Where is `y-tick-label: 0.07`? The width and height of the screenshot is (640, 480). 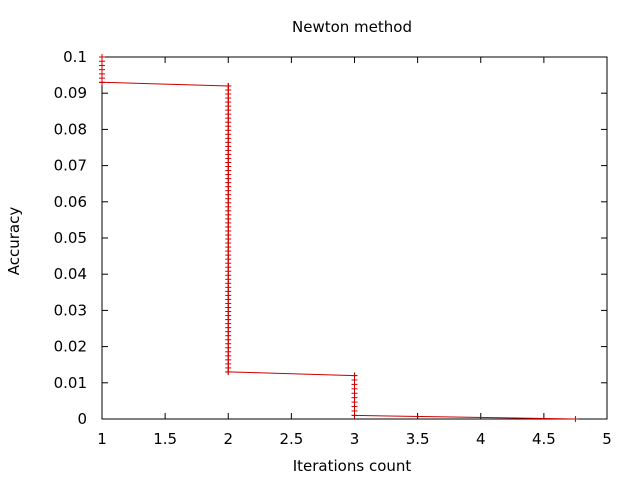 y-tick-label: 0.07 is located at coordinates (70, 166).